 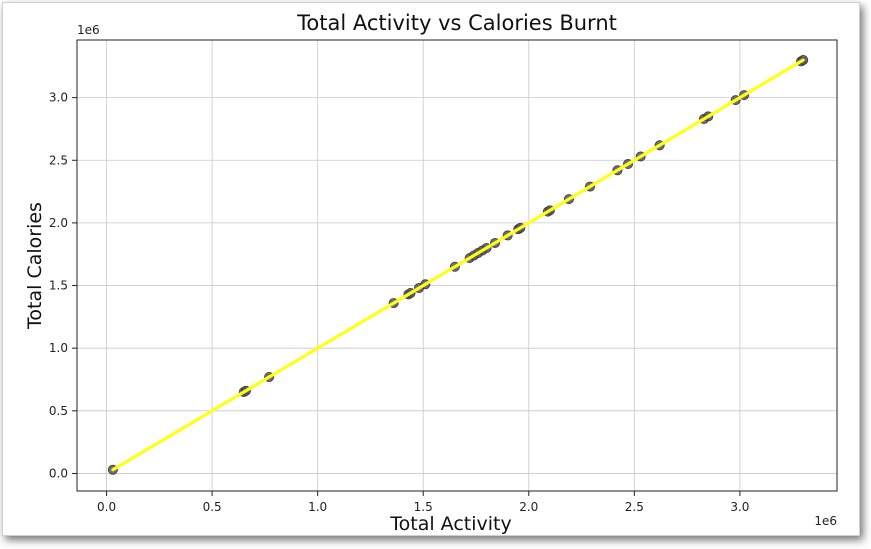 I want to click on x-axis-offset-label: 1e6, so click(x=825, y=521).